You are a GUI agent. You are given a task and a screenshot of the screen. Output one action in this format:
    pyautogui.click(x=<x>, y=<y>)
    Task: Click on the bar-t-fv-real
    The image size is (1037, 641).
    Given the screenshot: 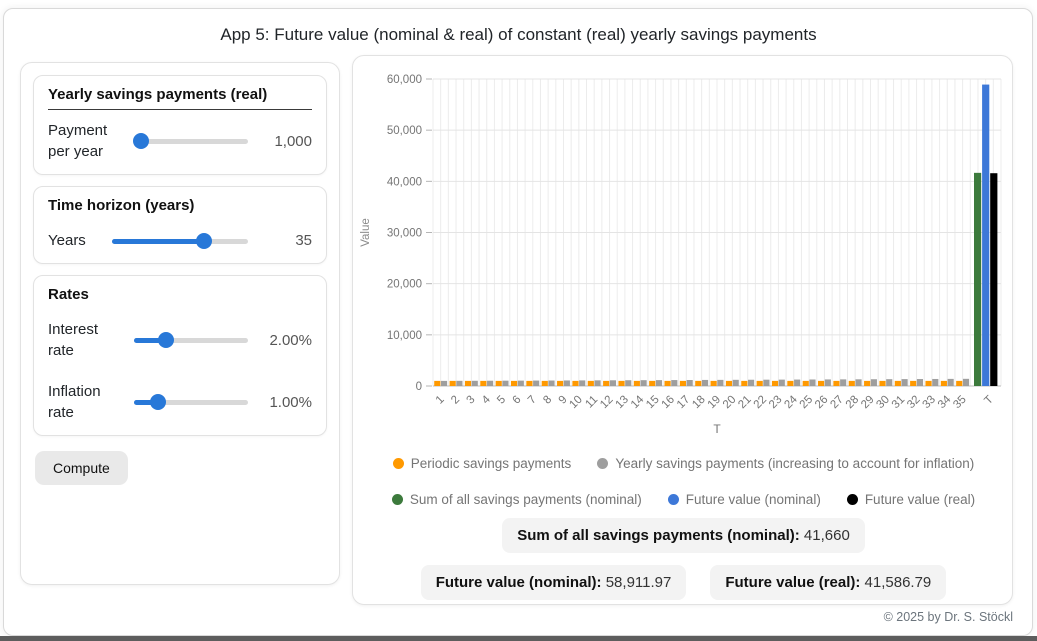 What is the action you would take?
    pyautogui.click(x=994, y=279)
    